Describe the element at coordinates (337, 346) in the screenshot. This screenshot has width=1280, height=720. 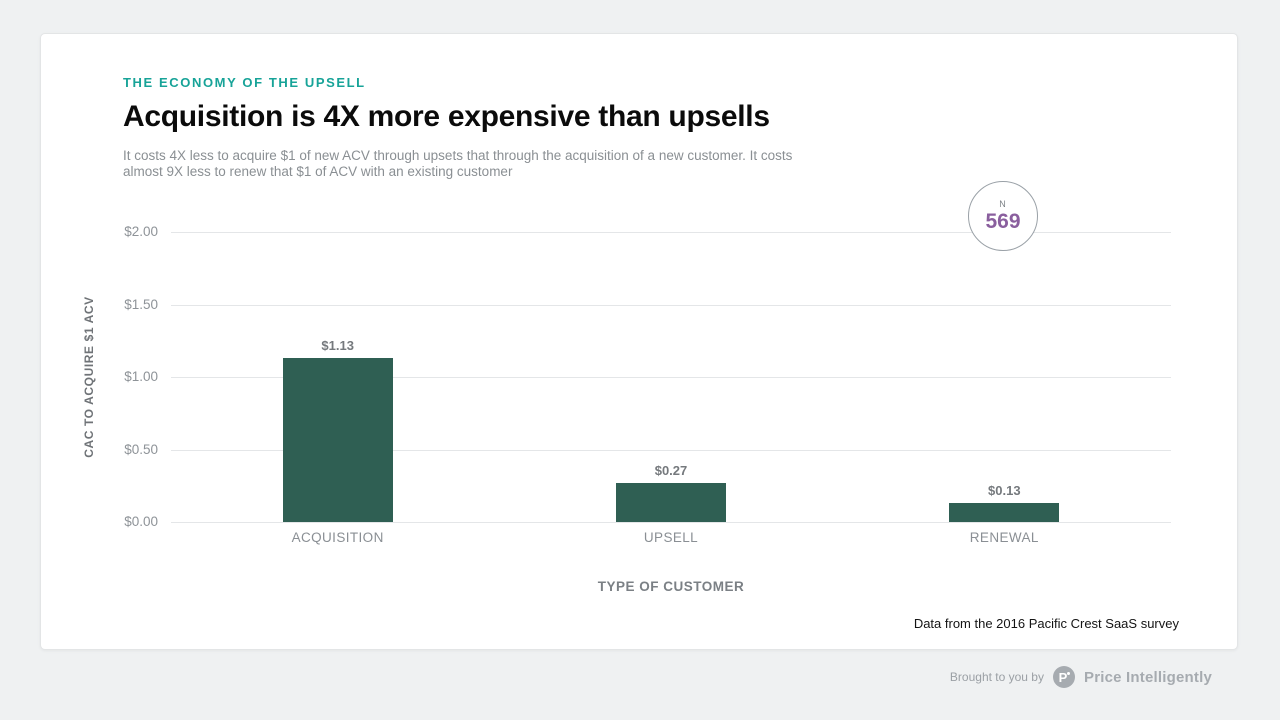
I see `bar-value-label: $1.13` at that location.